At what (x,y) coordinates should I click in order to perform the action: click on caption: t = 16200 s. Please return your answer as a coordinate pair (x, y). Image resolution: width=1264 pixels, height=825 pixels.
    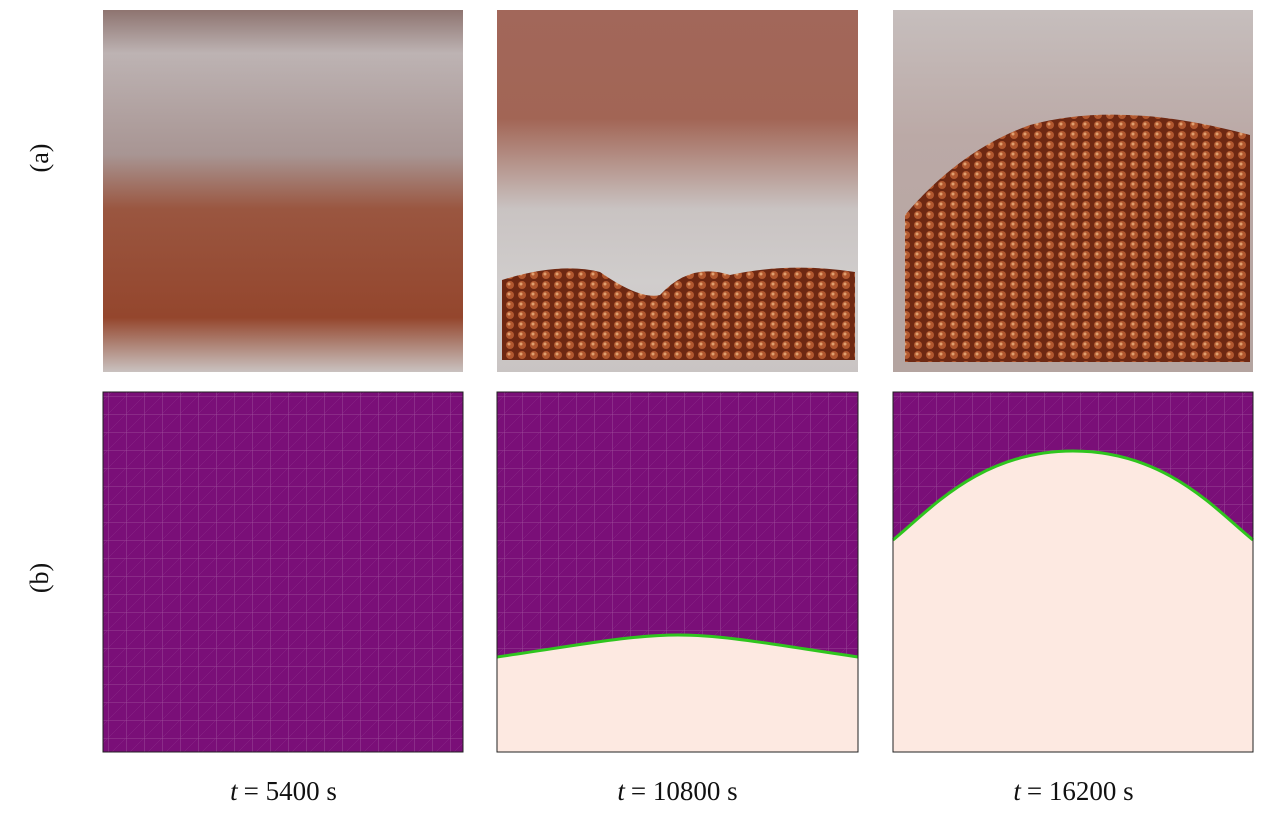
    Looking at the image, I should click on (1073, 791).